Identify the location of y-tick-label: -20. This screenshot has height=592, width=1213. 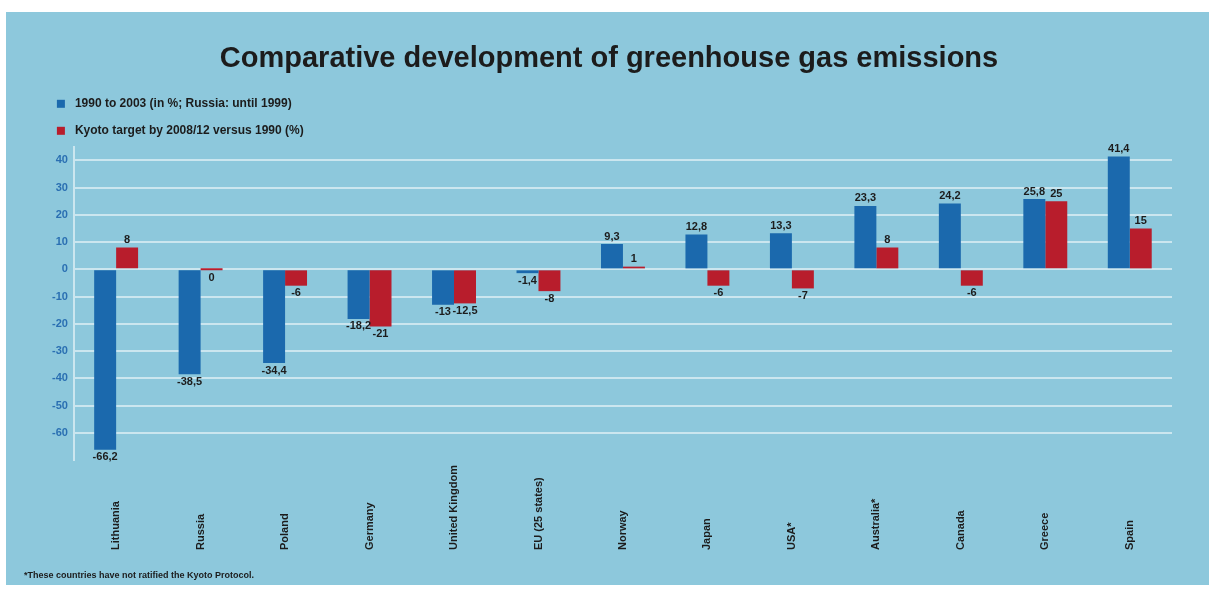
(59, 322).